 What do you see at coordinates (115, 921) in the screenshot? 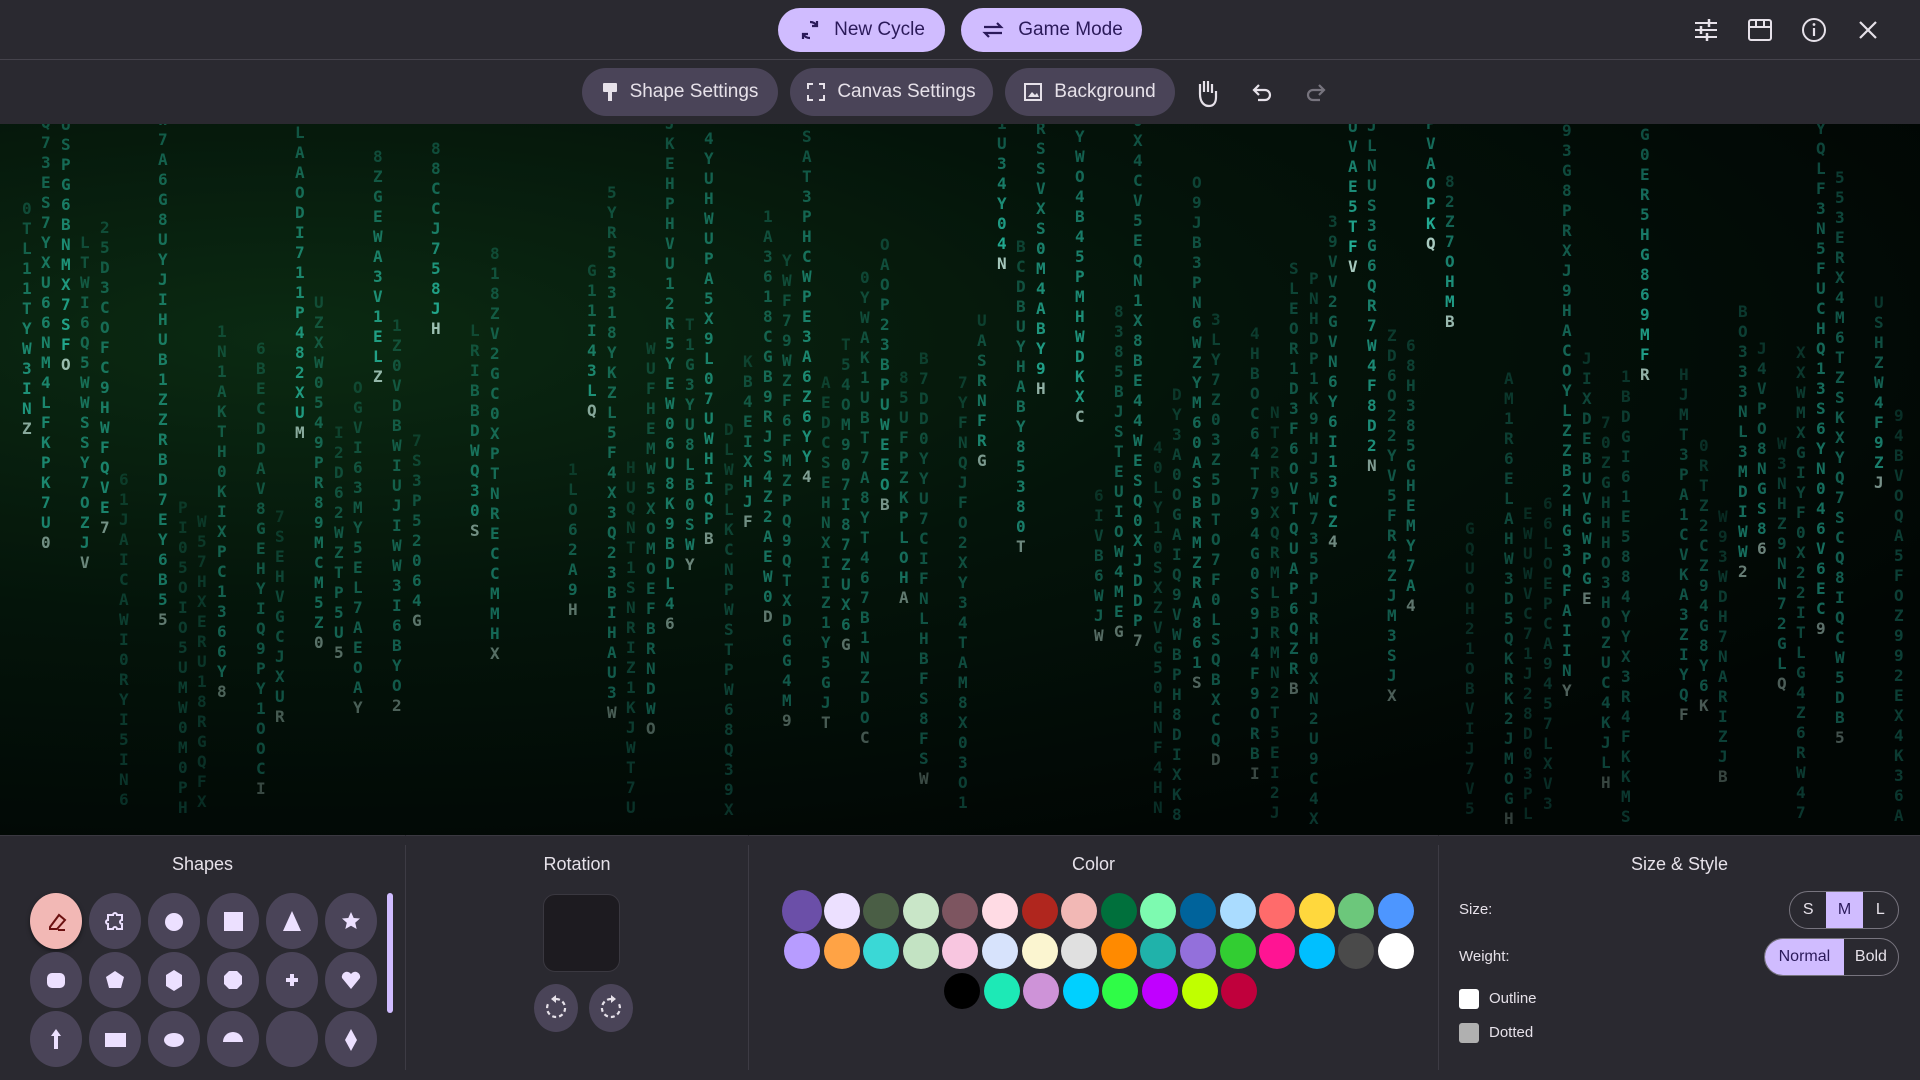
I see `shape-puzzle-button` at bounding box center [115, 921].